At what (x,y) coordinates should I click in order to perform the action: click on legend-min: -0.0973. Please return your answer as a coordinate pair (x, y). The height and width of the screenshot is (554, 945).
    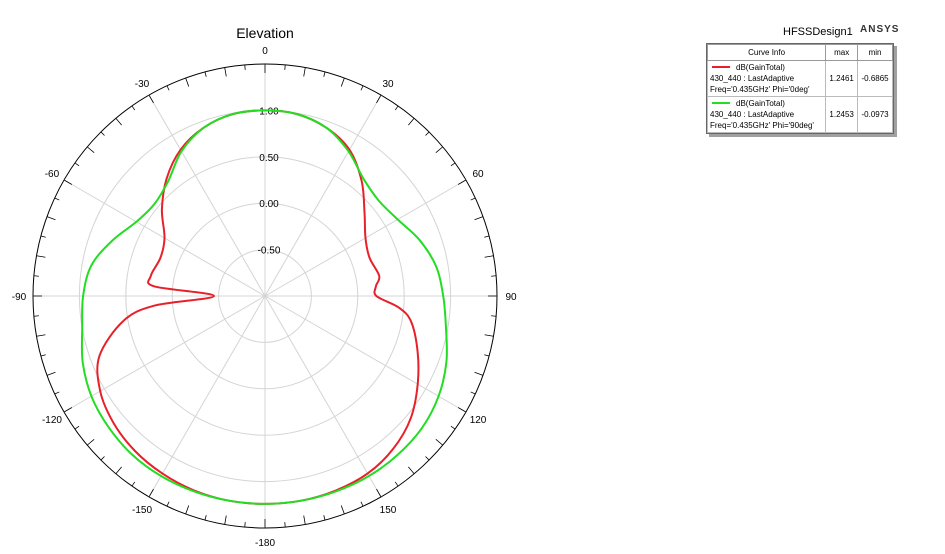
    Looking at the image, I should click on (875, 114).